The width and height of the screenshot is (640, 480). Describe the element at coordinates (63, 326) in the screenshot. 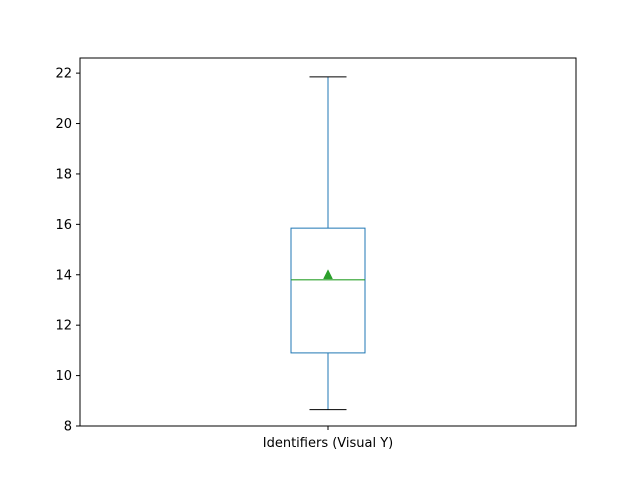

I see `y-tick-label: 12` at that location.